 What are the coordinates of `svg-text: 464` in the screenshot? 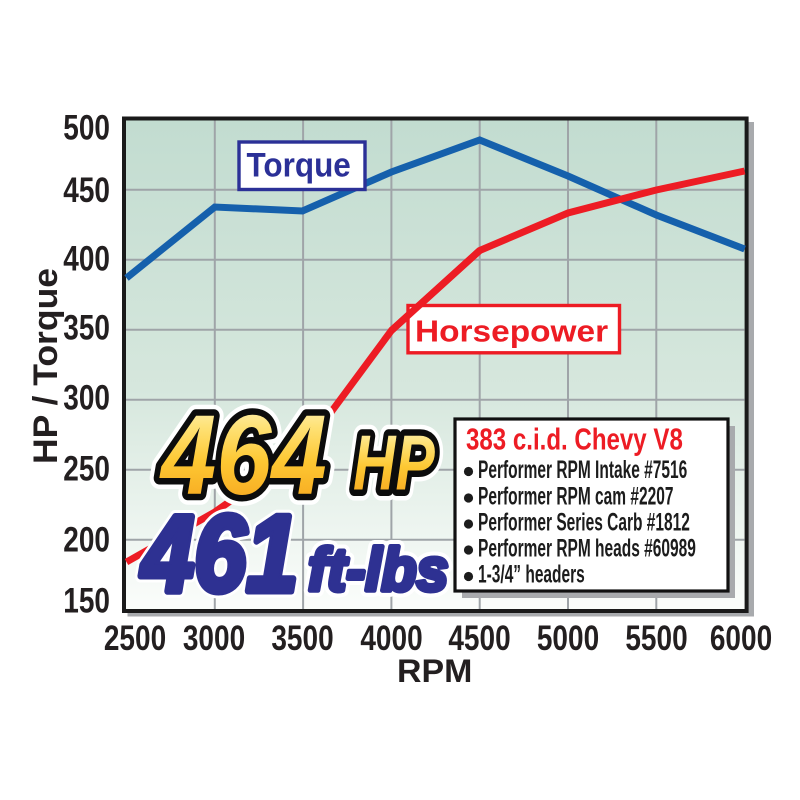 It's located at (243, 455).